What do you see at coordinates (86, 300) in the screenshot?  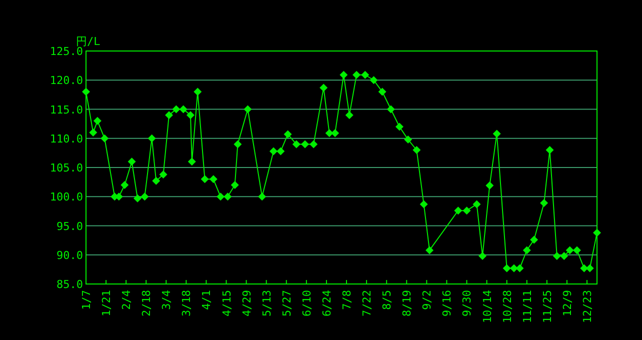 I see `x-tick-label: 1/7` at bounding box center [86, 300].